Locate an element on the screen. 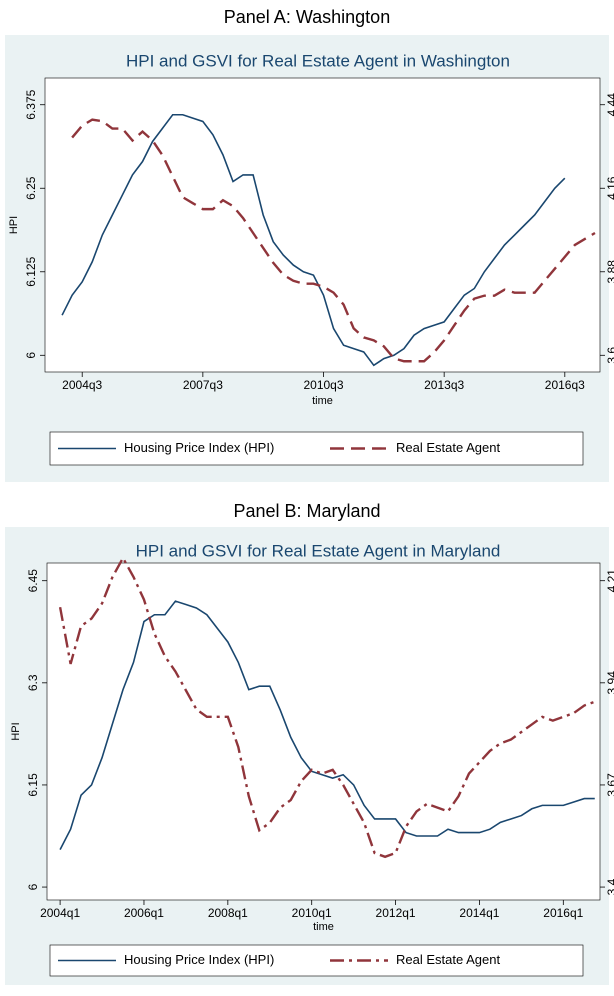 Image resolution: width=614 pixels, height=996 pixels. x-tick-label: 2007q3 is located at coordinates (203, 385).